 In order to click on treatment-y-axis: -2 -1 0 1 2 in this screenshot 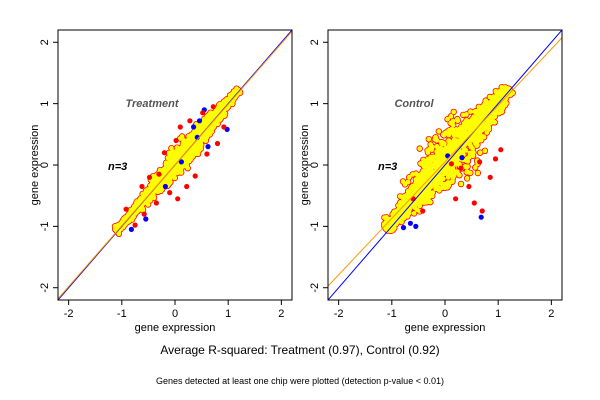, I will do `click(48, 166)`.